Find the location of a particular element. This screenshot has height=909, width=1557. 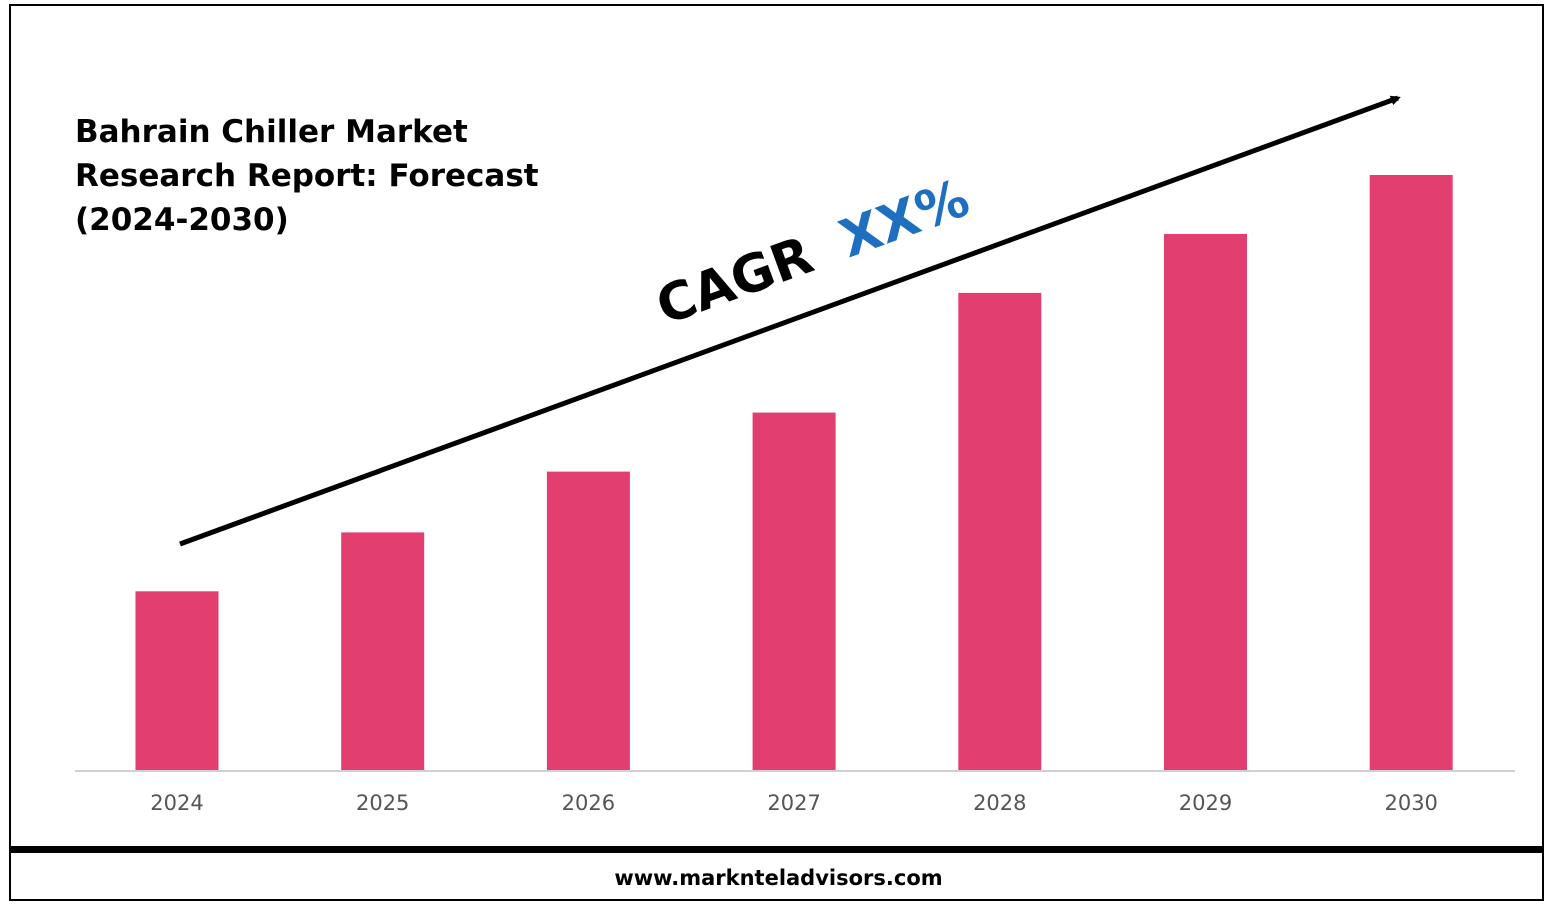

bar-2024 is located at coordinates (177, 680).